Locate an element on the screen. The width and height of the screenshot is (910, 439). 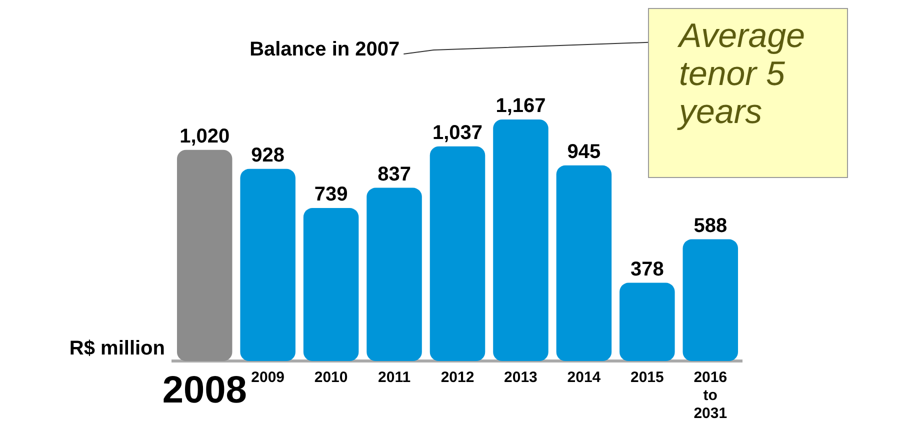
data-label: 1,020 is located at coordinates (205, 136).